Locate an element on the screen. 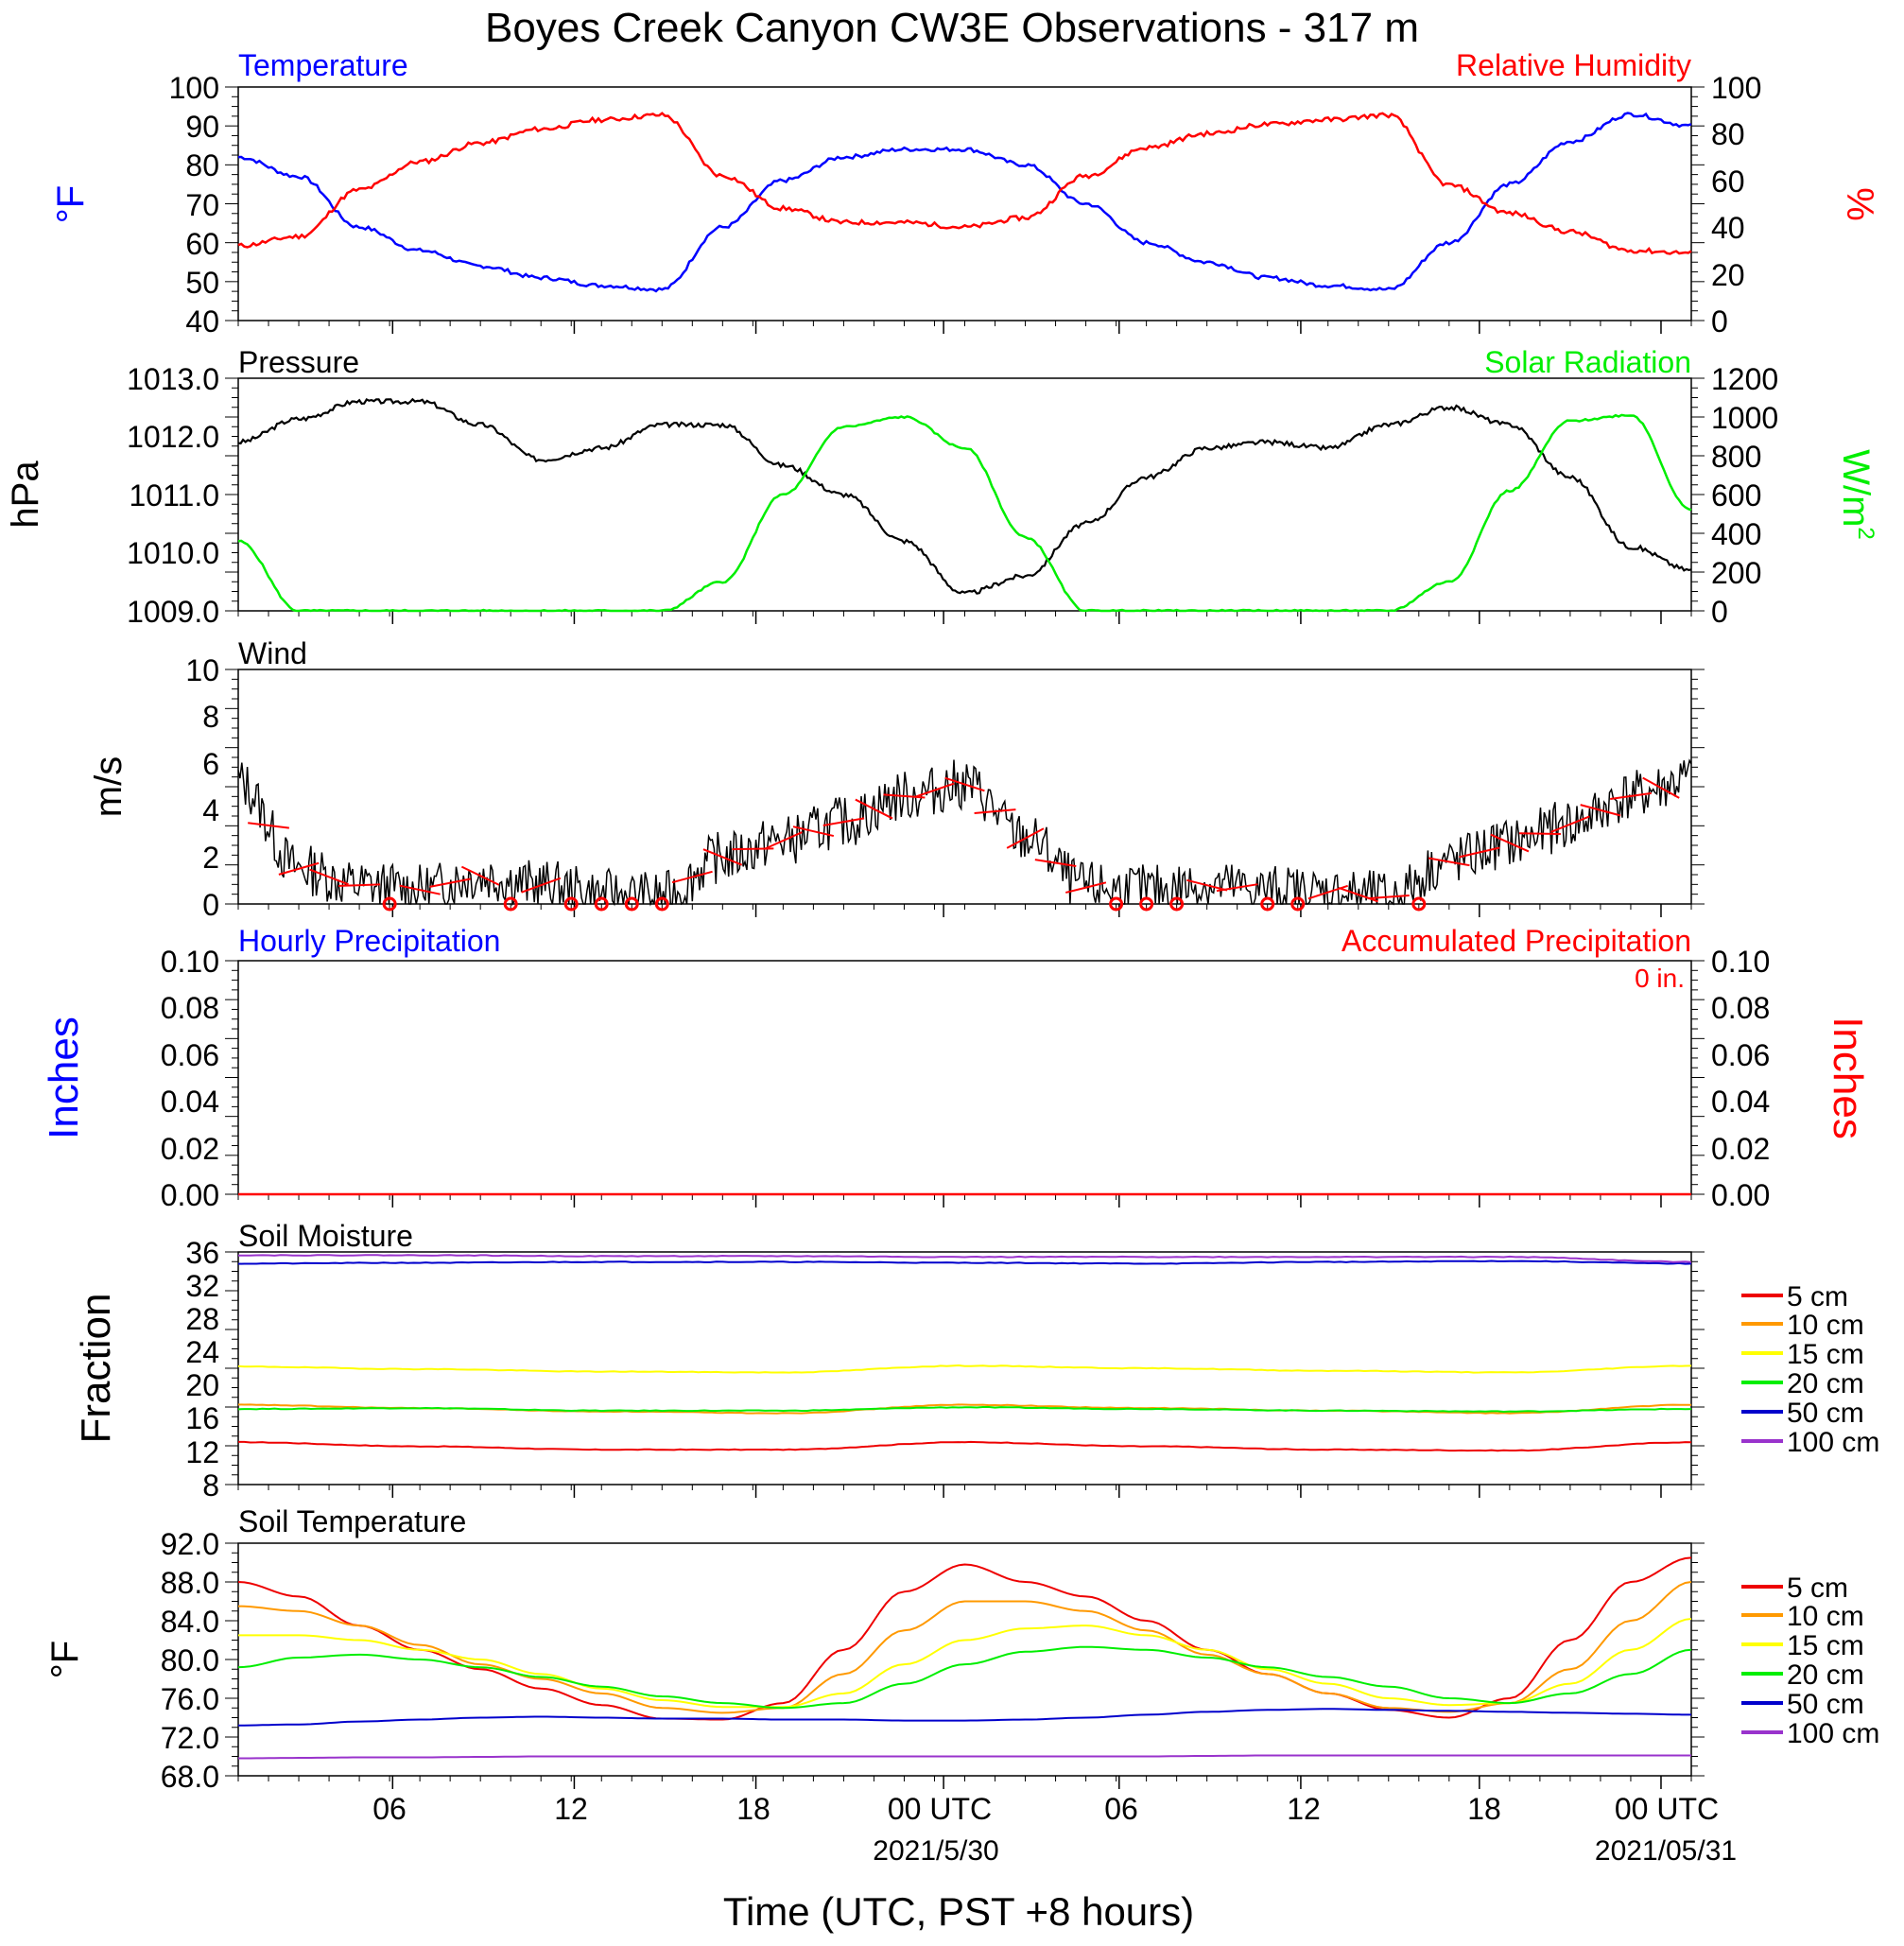 The image size is (1904, 1946). tick-label: 2 is located at coordinates (211, 858).